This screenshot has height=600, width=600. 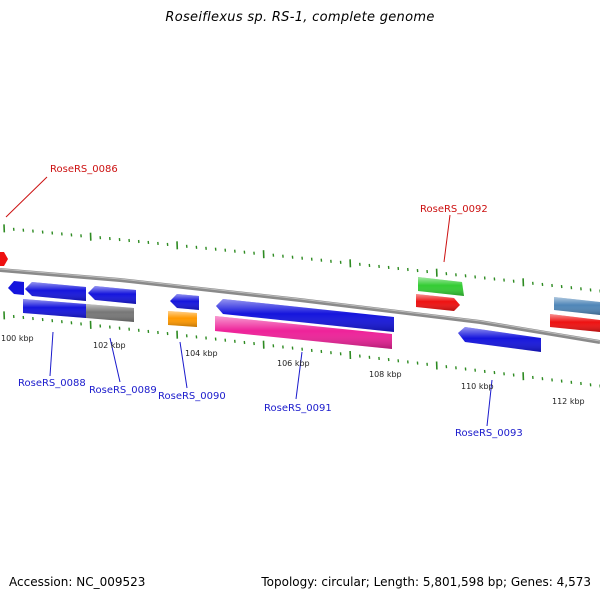 I want to click on scale-label: 104 kbp, so click(x=201, y=353).